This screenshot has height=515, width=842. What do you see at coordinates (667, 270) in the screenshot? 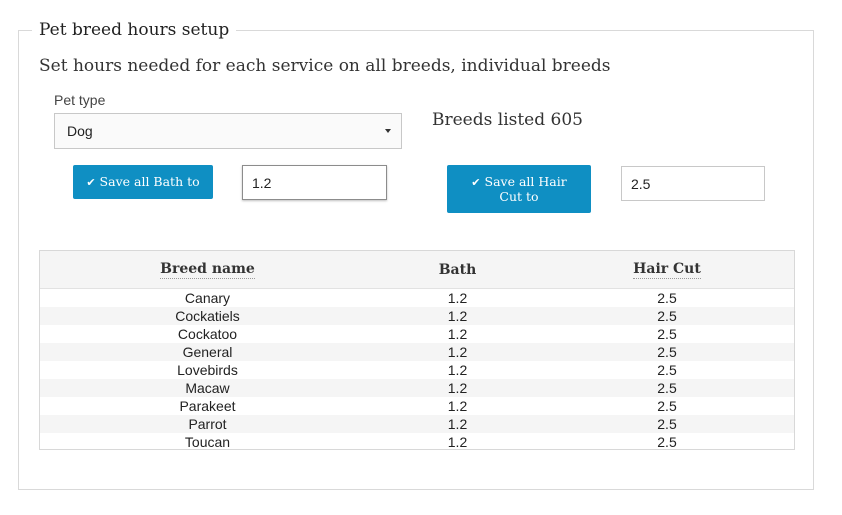
I see `column-header-hair-cut: Hair Cut` at bounding box center [667, 270].